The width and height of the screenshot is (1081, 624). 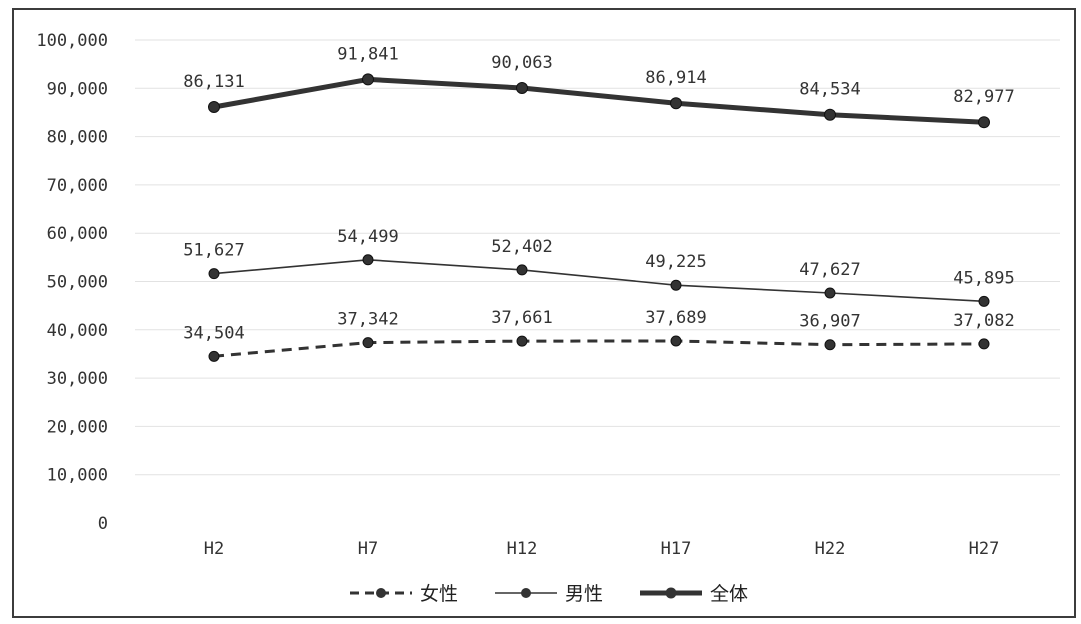 What do you see at coordinates (213, 82) in the screenshot?
I see `data-label: 86,131` at bounding box center [213, 82].